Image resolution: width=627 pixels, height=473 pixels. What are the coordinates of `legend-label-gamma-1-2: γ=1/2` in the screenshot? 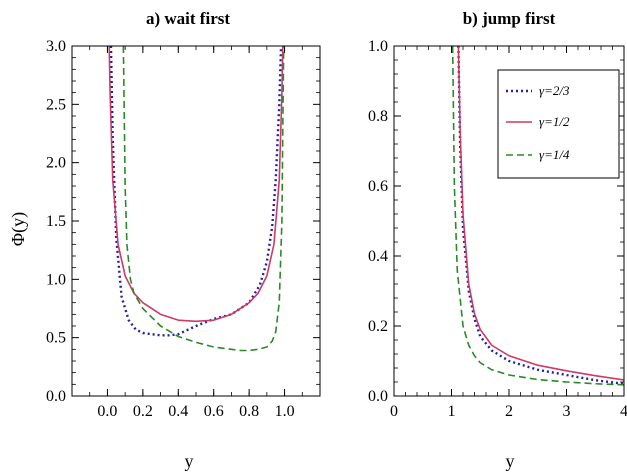 It's located at (554, 121).